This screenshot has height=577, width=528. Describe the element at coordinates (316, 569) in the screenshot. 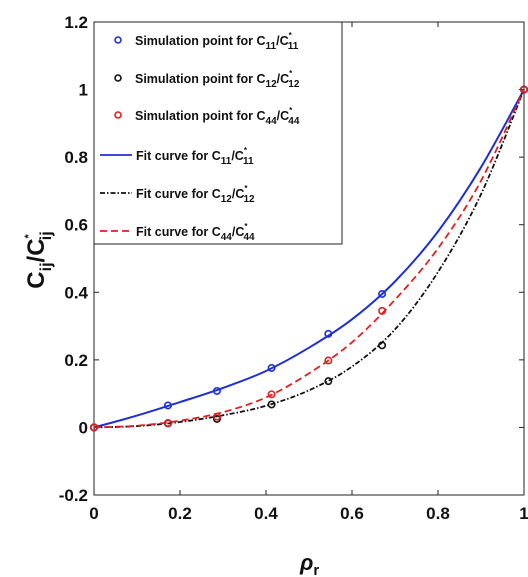

I see `x-axis-label-sub: r` at that location.